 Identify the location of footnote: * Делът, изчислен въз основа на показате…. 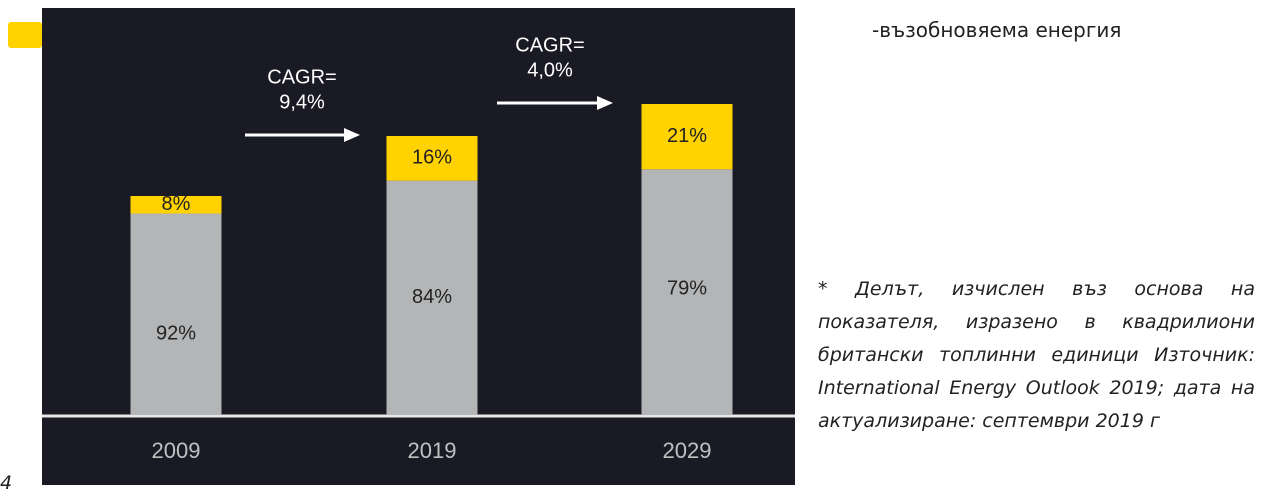
(1036, 355).